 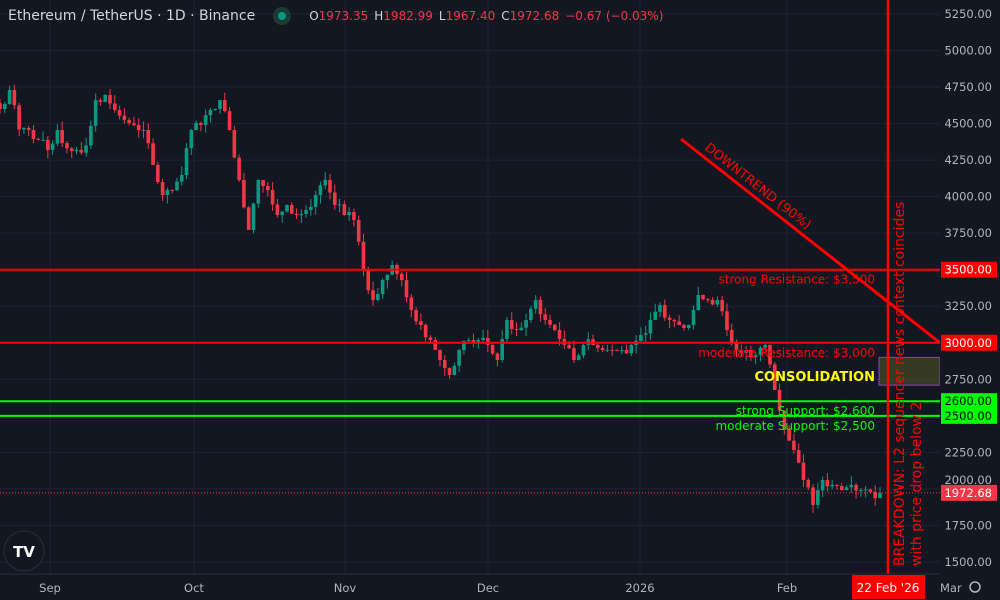 What do you see at coordinates (795, 426) in the screenshot?
I see `support-label: moderate Support: $2,500` at bounding box center [795, 426].